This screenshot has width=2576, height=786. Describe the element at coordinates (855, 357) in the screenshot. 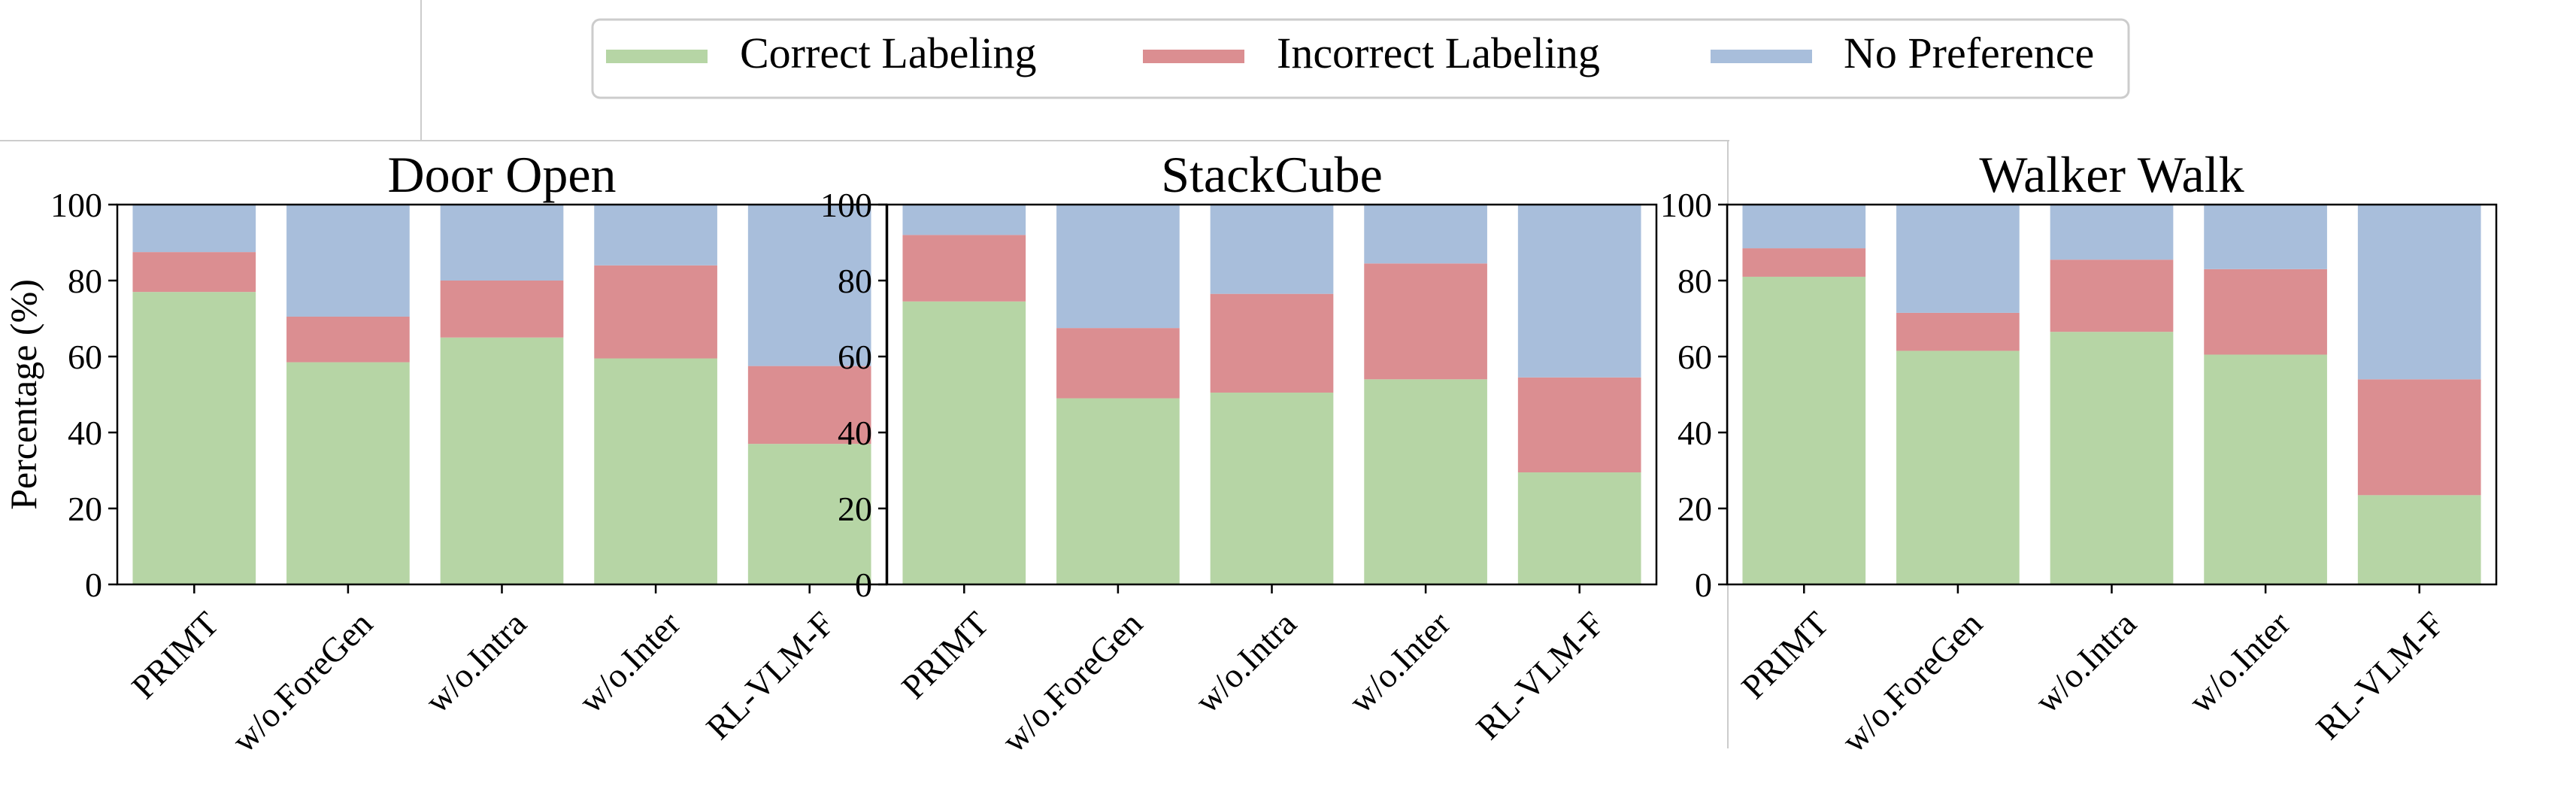

I see `chart2-ytick-label-60: 60` at that location.